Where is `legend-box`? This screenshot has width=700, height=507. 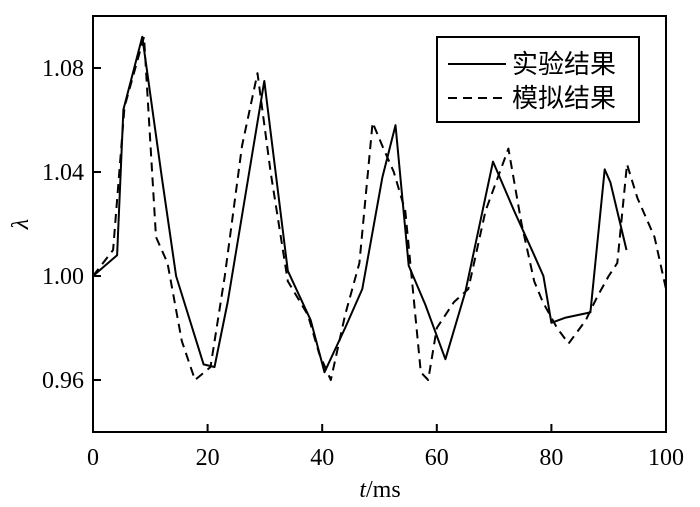
legend-box is located at coordinates (538, 79).